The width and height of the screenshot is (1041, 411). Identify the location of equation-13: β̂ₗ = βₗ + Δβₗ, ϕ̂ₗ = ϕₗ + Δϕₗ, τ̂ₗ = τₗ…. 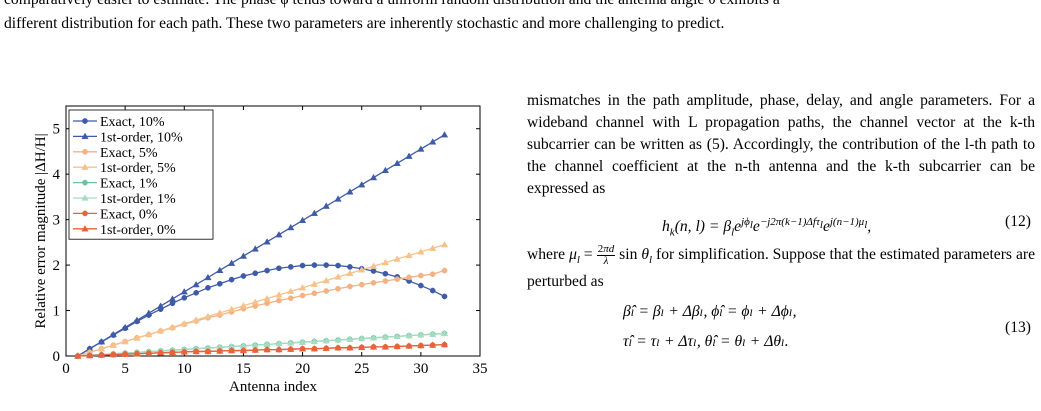
(781, 330).